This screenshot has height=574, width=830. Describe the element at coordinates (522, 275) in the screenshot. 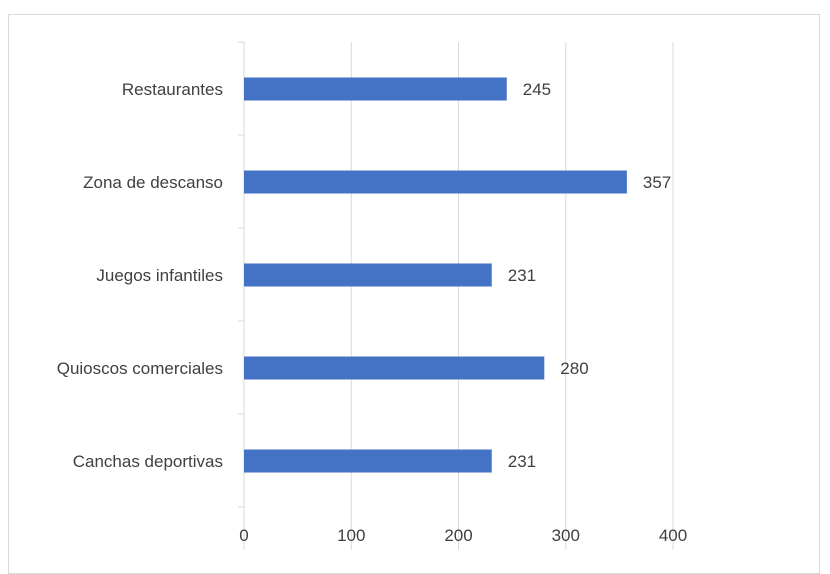

I see `data-label-2: 231` at that location.